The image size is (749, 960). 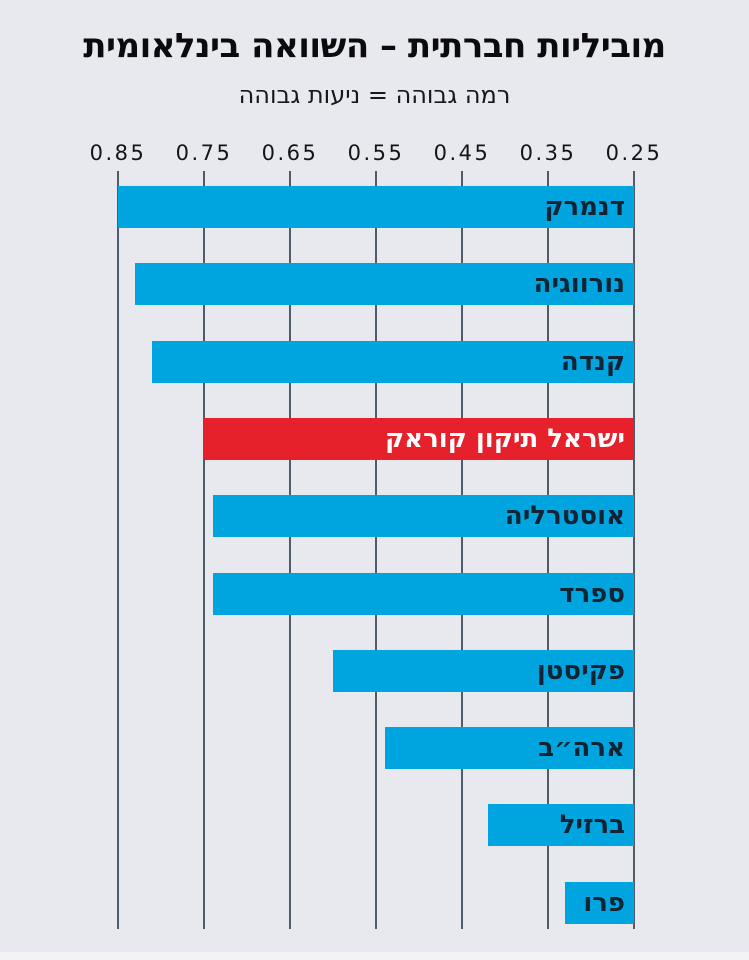 What do you see at coordinates (579, 284) in the screenshot?
I see `bar-label-norway: נורווגיה` at bounding box center [579, 284].